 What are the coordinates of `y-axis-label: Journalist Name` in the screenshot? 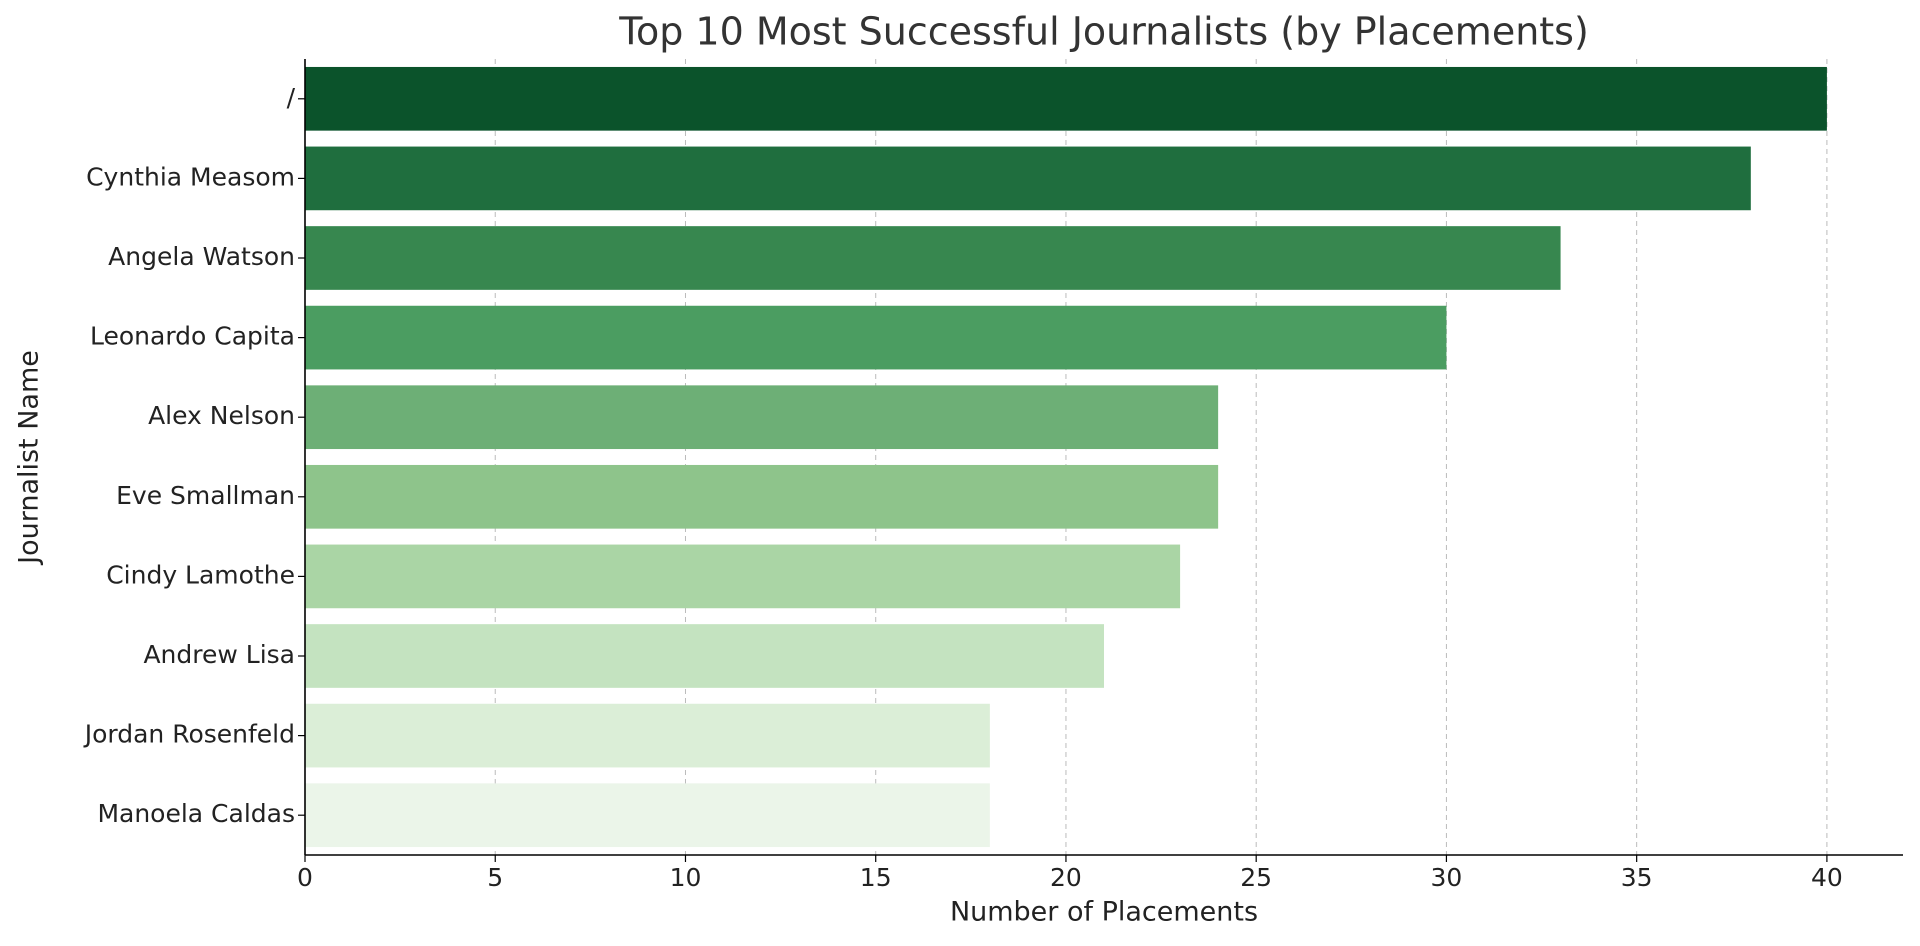 It's located at (29, 458).